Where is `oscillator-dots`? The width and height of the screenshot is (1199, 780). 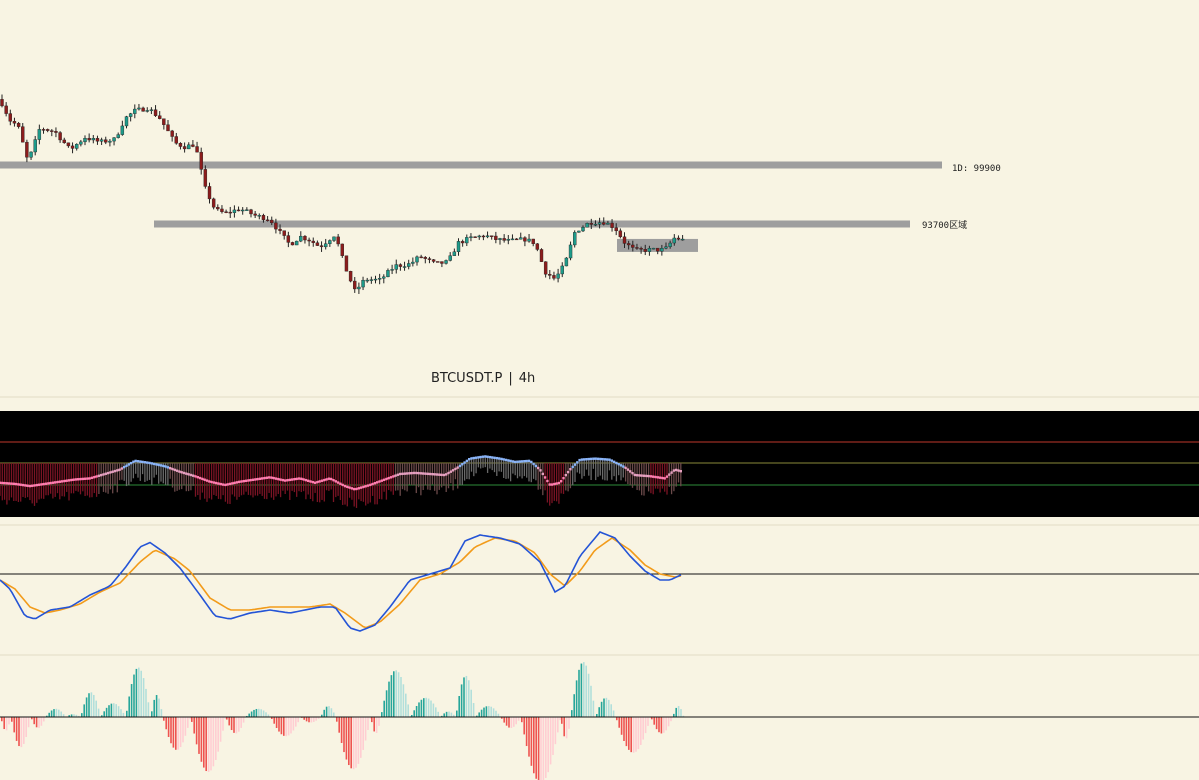
oscillator-dots is located at coordinates (341, 473).